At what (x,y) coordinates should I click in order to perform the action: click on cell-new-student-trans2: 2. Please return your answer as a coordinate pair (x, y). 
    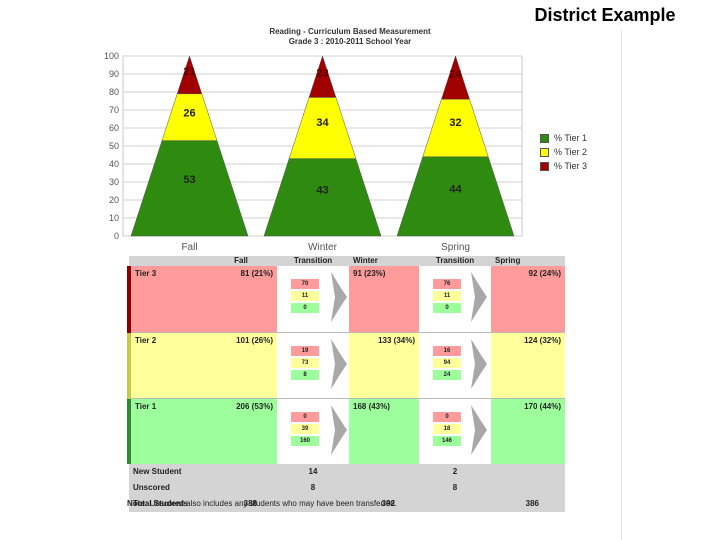
    Looking at the image, I should click on (455, 472).